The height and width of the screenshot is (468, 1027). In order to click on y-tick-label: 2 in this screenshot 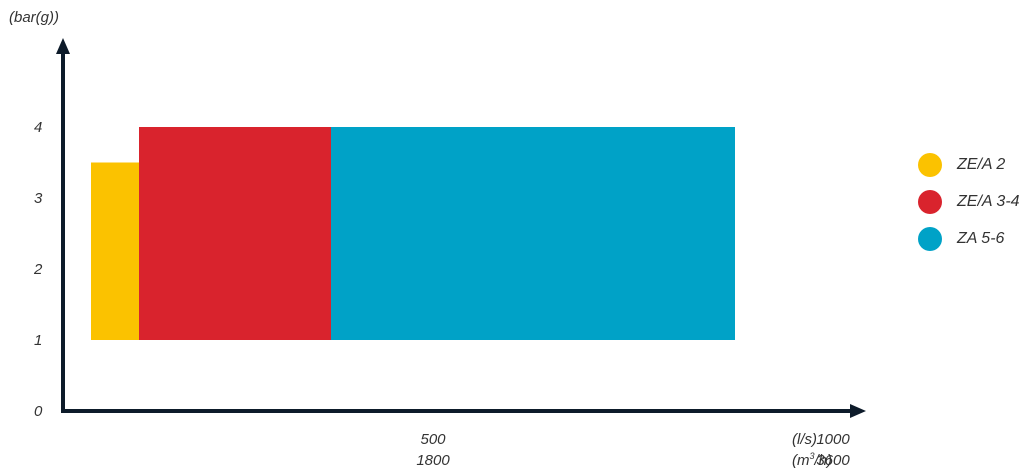, I will do `click(38, 269)`.